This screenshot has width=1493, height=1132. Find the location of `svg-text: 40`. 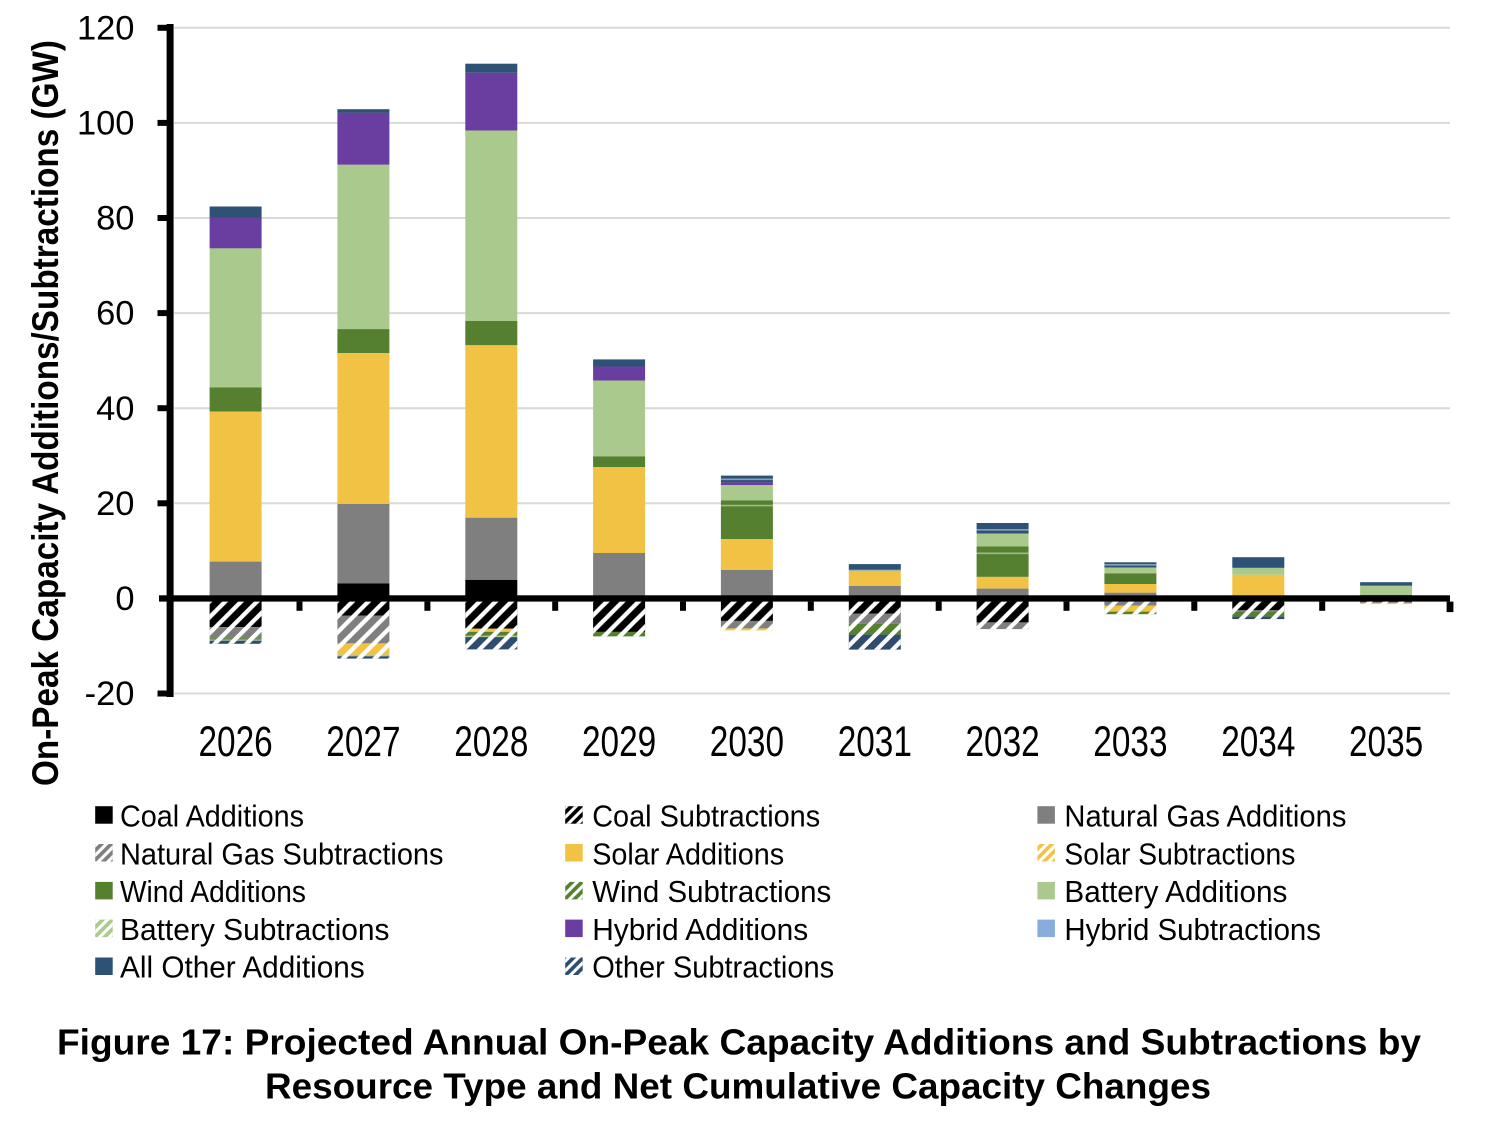

svg-text: 40 is located at coordinates (115, 409).